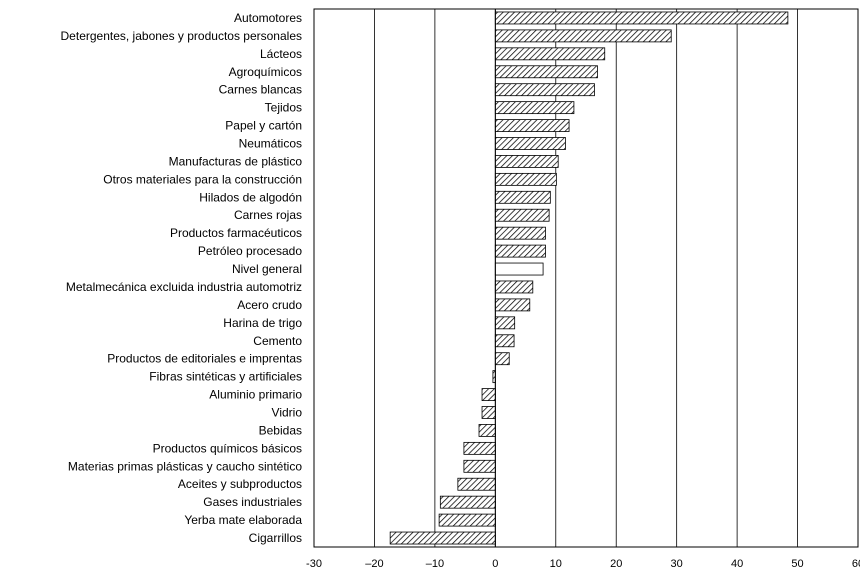  I want to click on x-tick-label: 40, so click(737, 564).